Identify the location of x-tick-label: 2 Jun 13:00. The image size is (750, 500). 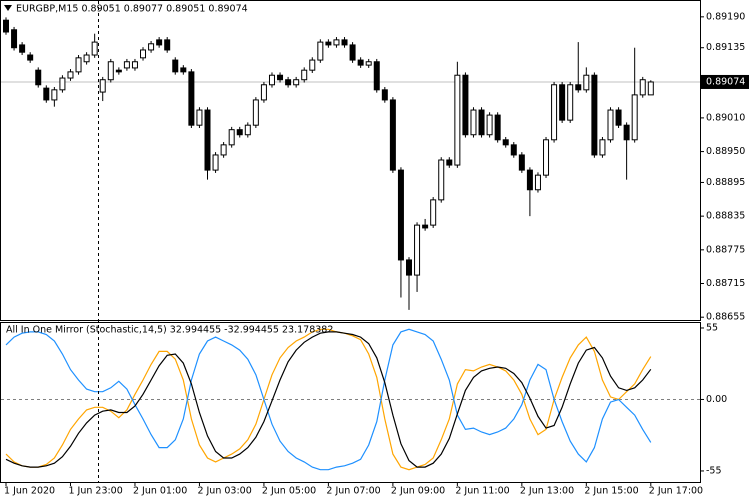
(547, 491).